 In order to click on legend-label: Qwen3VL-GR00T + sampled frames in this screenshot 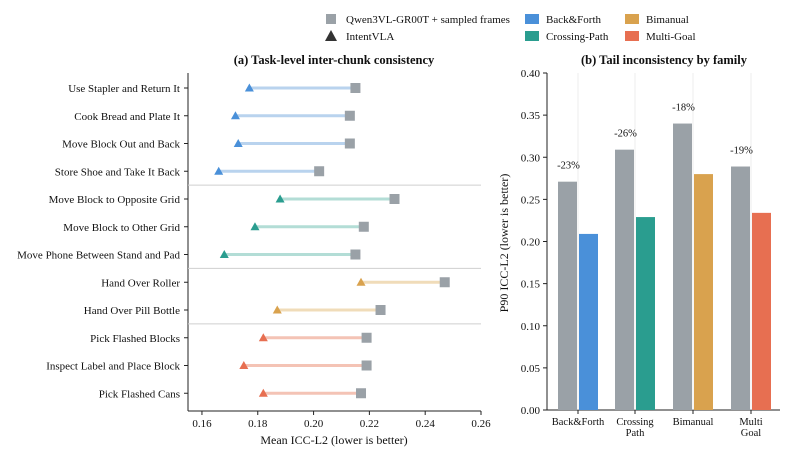, I will do `click(428, 20)`.